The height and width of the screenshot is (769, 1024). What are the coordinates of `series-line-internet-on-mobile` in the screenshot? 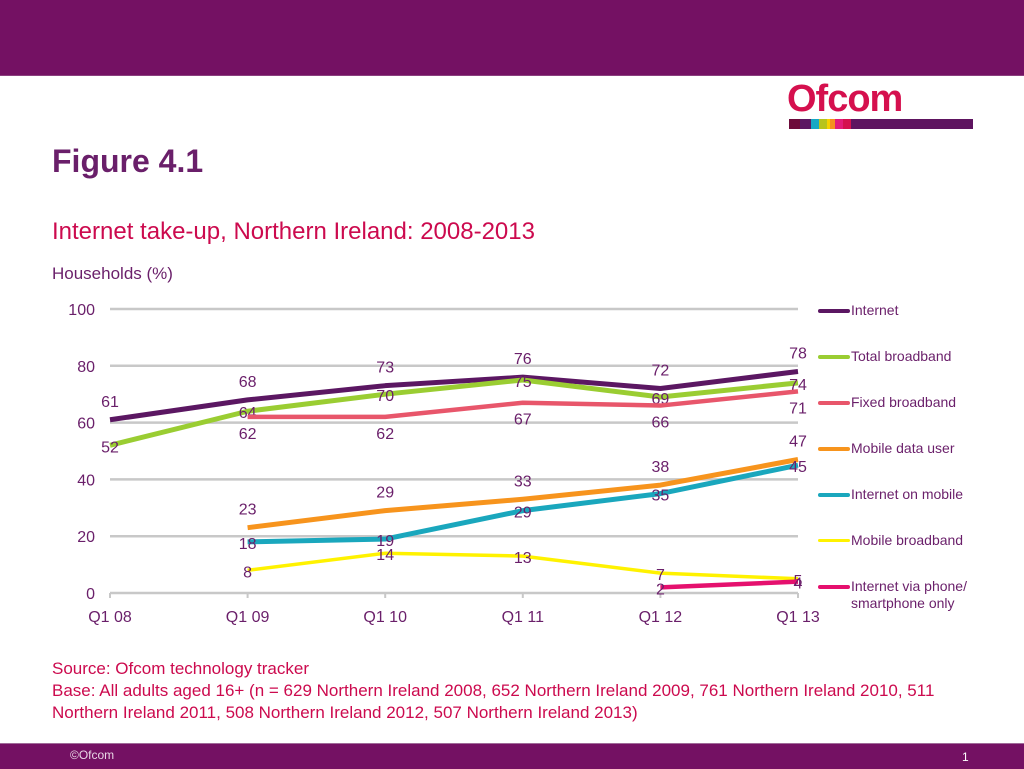 It's located at (523, 503).